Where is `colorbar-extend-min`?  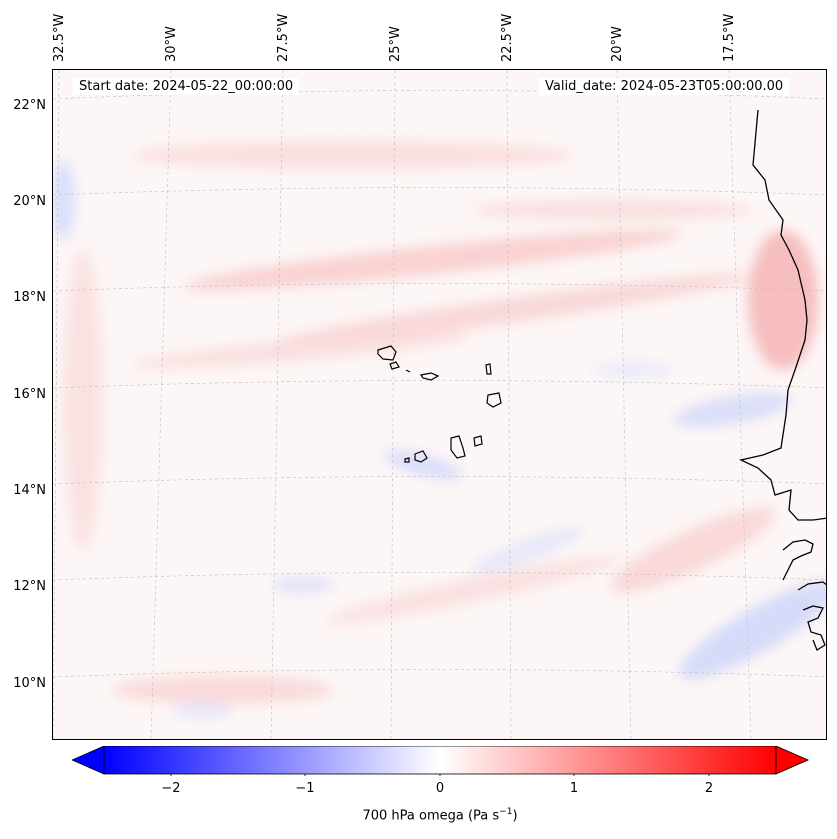 colorbar-extend-min is located at coordinates (88, 760).